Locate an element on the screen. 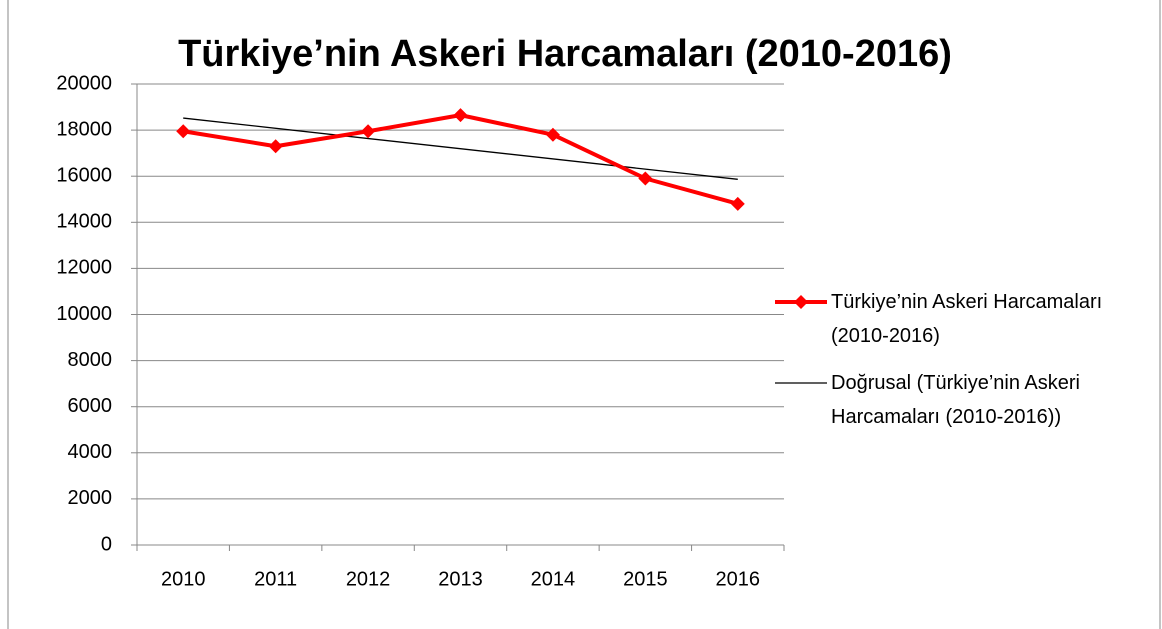 This screenshot has height=629, width=1162. y-tick-label: 16000 is located at coordinates (84, 175).